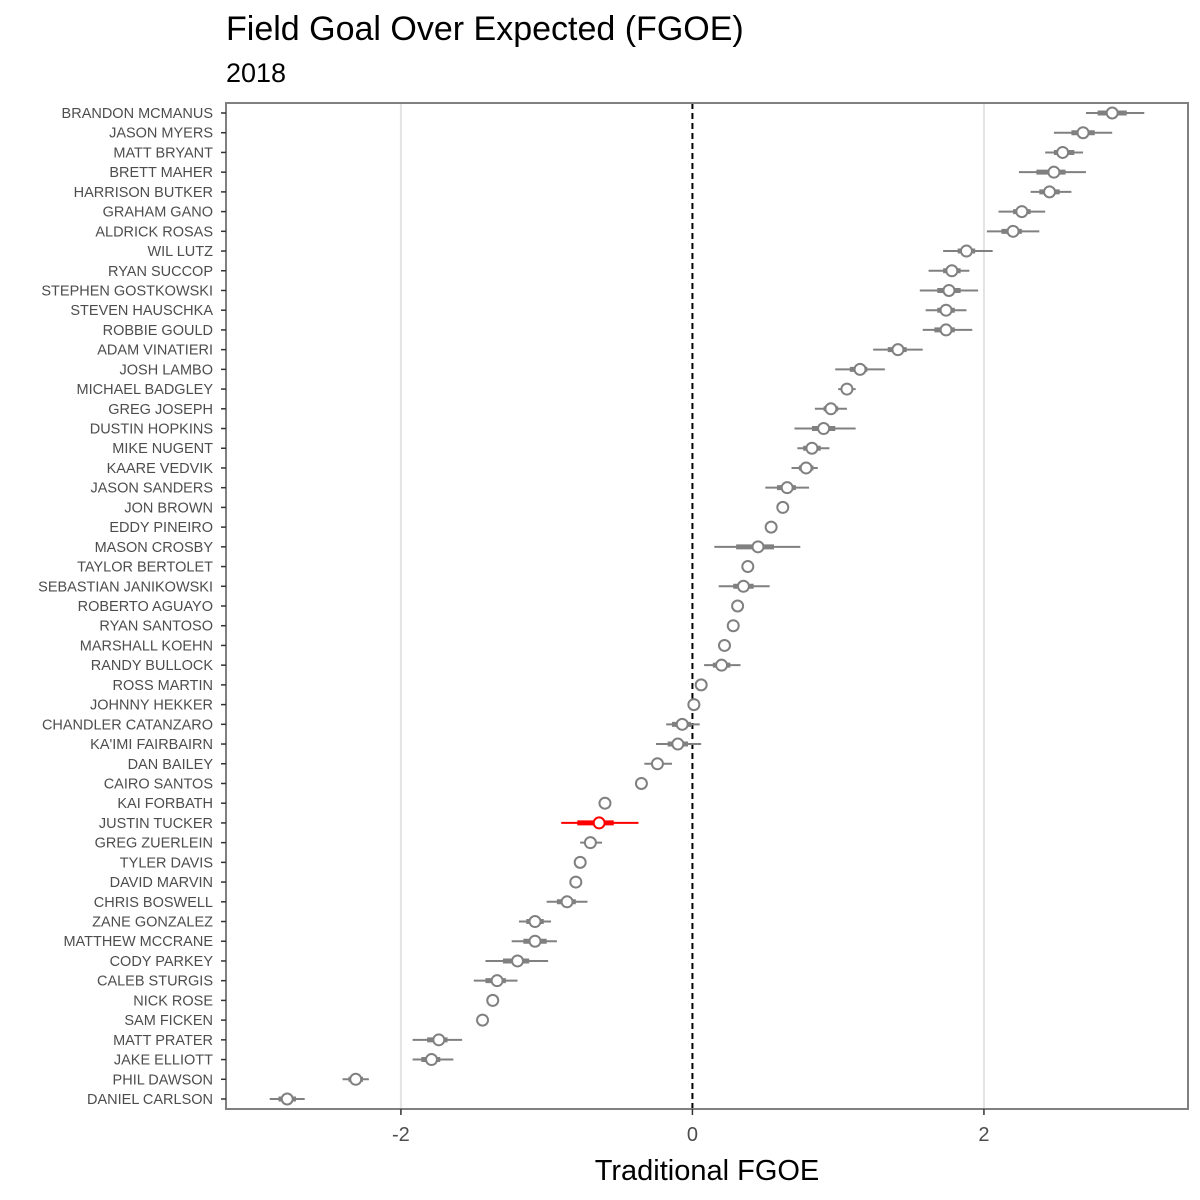 The height and width of the screenshot is (1200, 1200). Describe the element at coordinates (161, 883) in the screenshot. I see `kicker-label: DAVID MARVIN` at that location.